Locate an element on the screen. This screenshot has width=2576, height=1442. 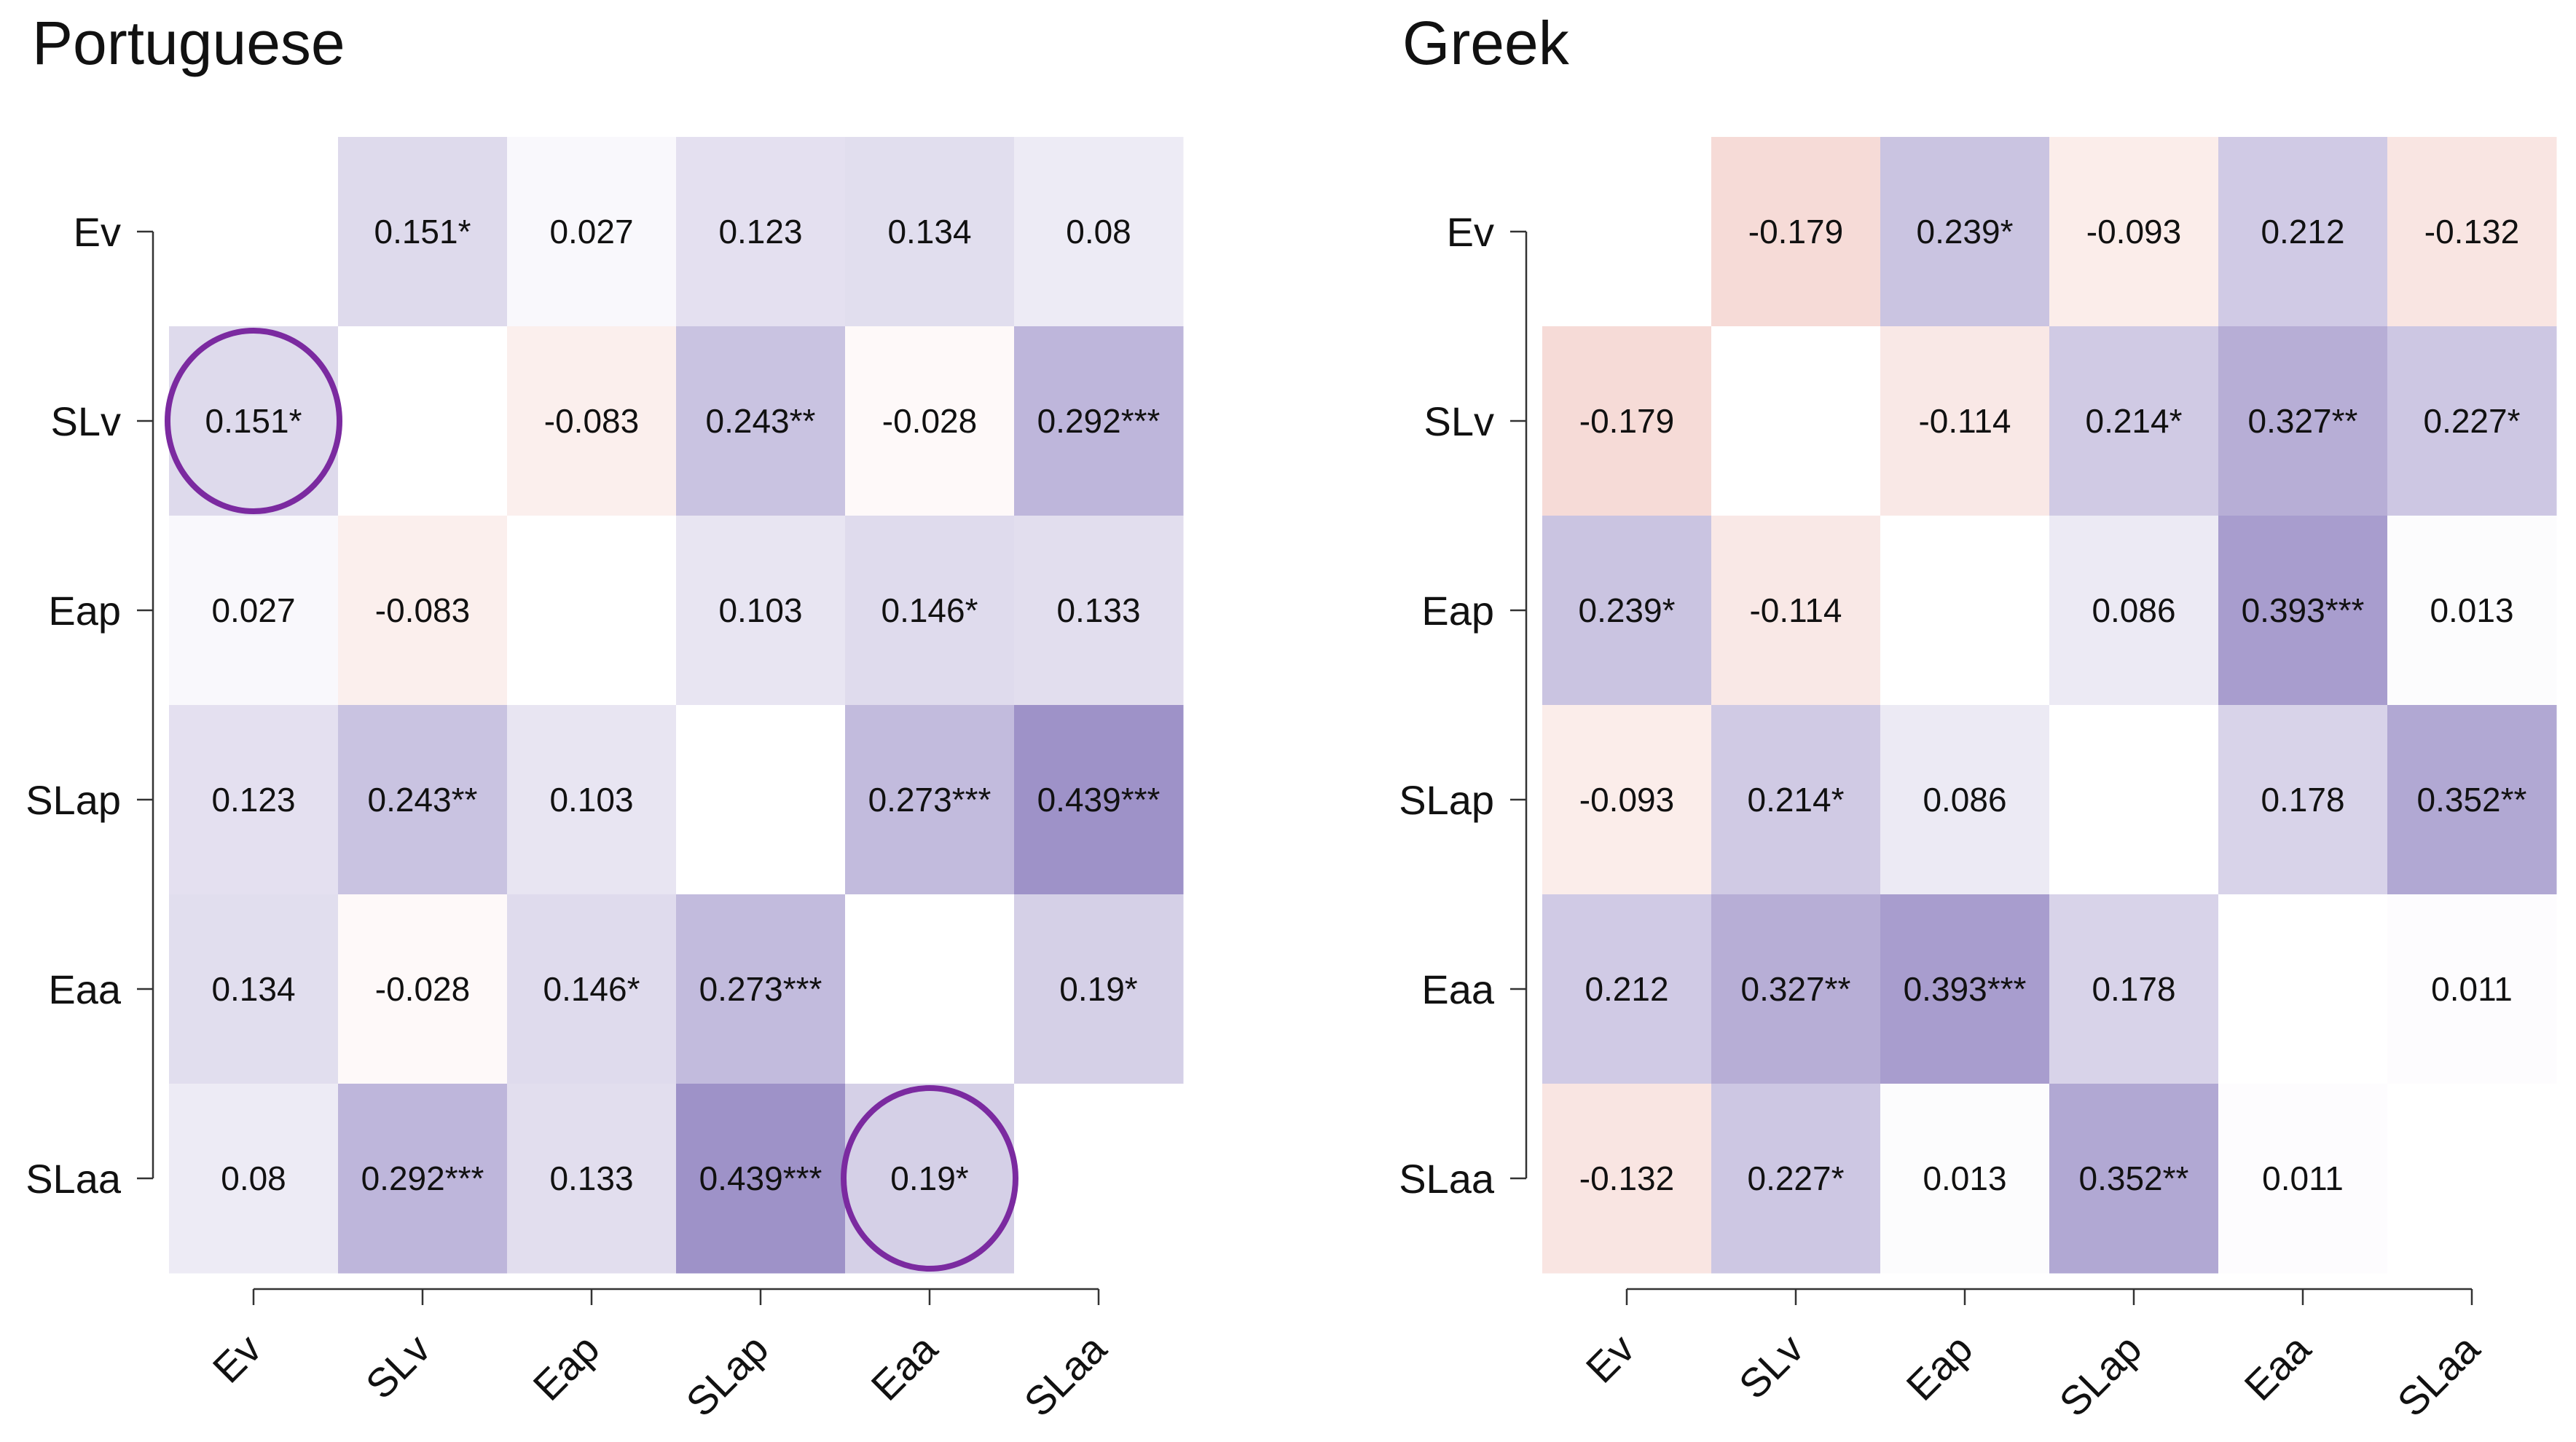
x-tick-label: Eap is located at coordinates (1939, 1367).